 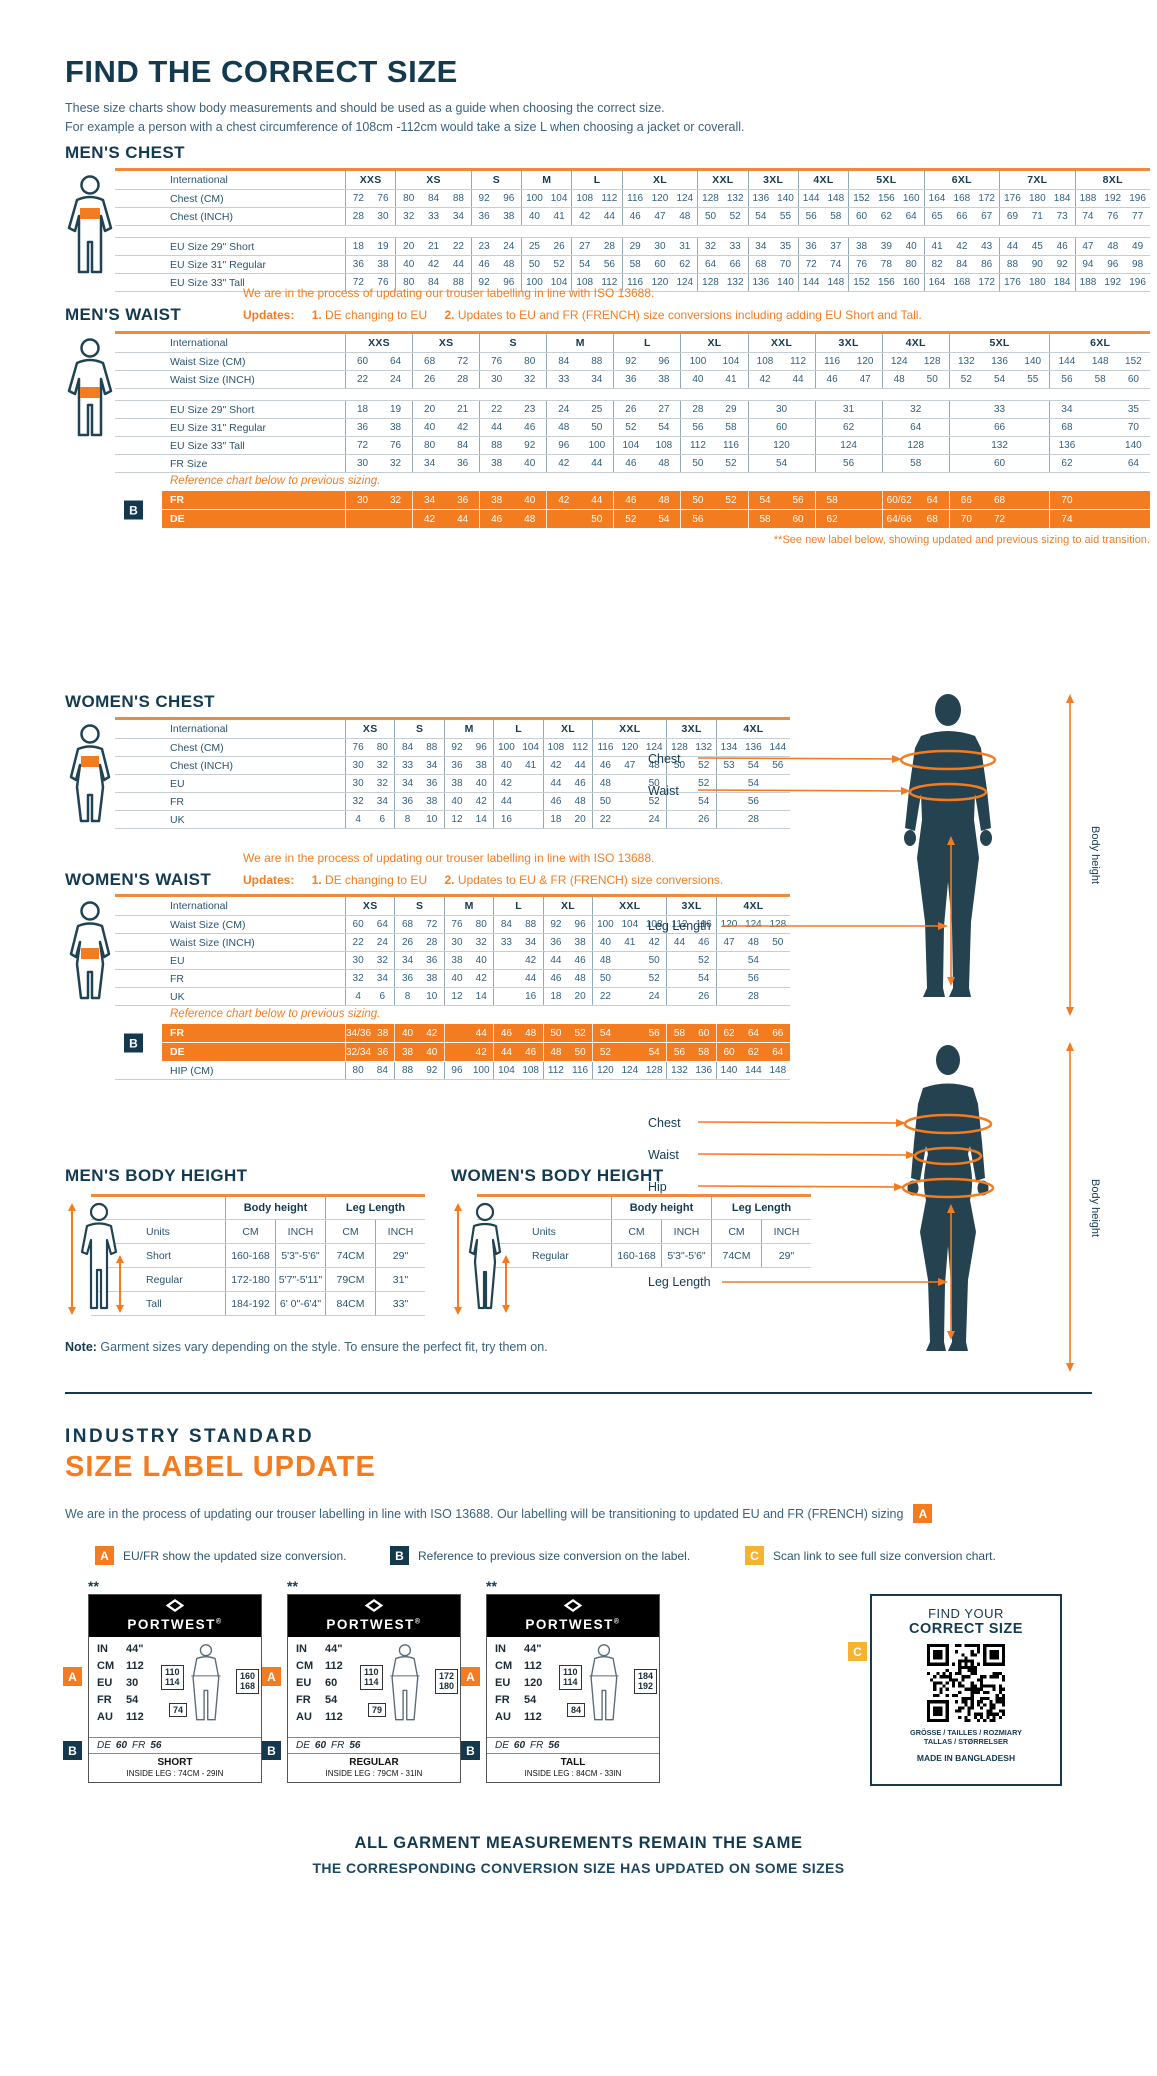 I want to click on bh-unit-cell: INCH, so click(x=686, y=1231).